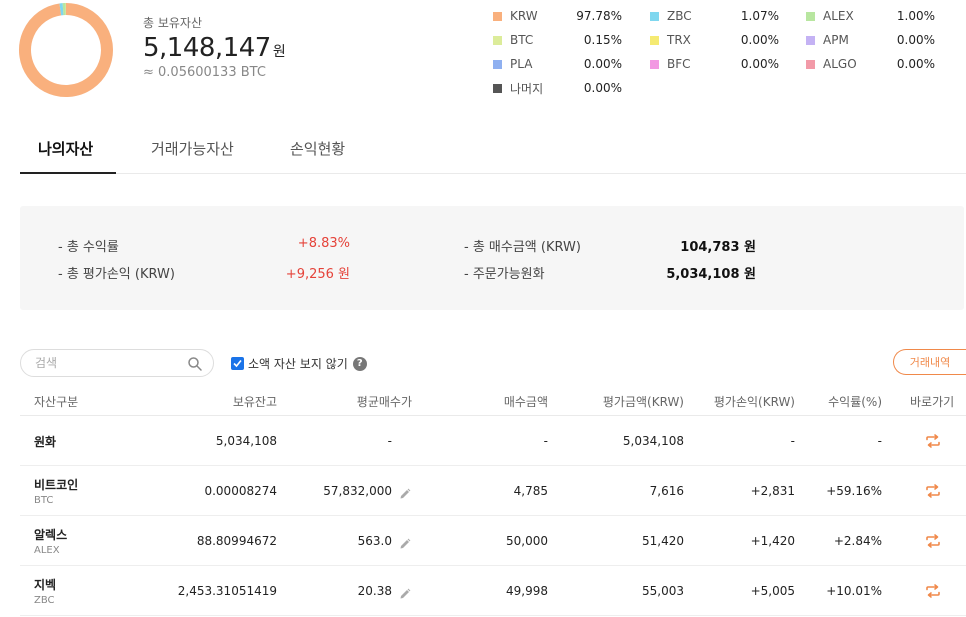 The height and width of the screenshot is (617, 966). I want to click on search-box, so click(117, 363).